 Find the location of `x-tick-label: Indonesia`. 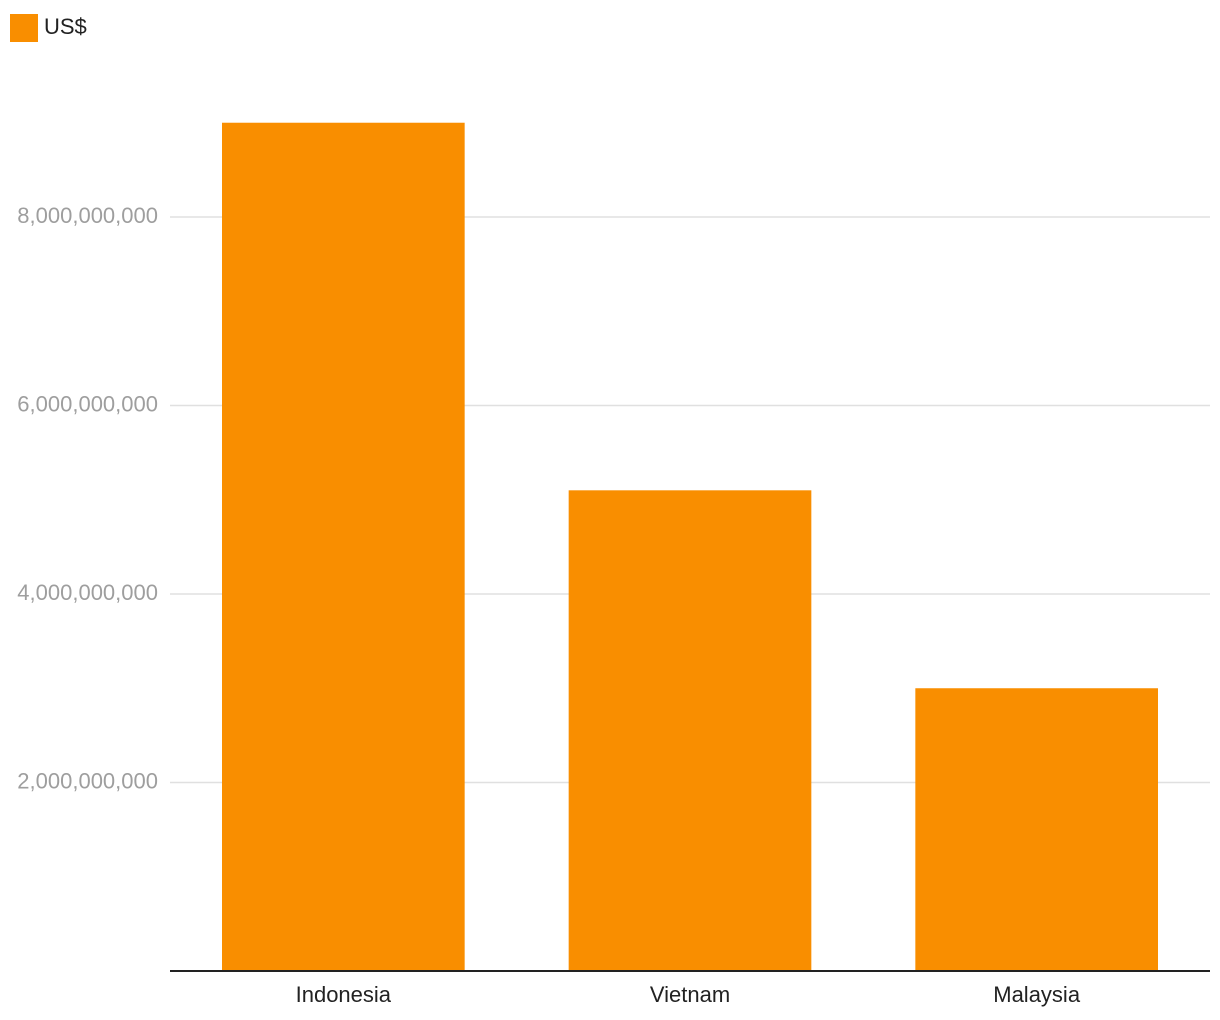

x-tick-label: Indonesia is located at coordinates (344, 994).